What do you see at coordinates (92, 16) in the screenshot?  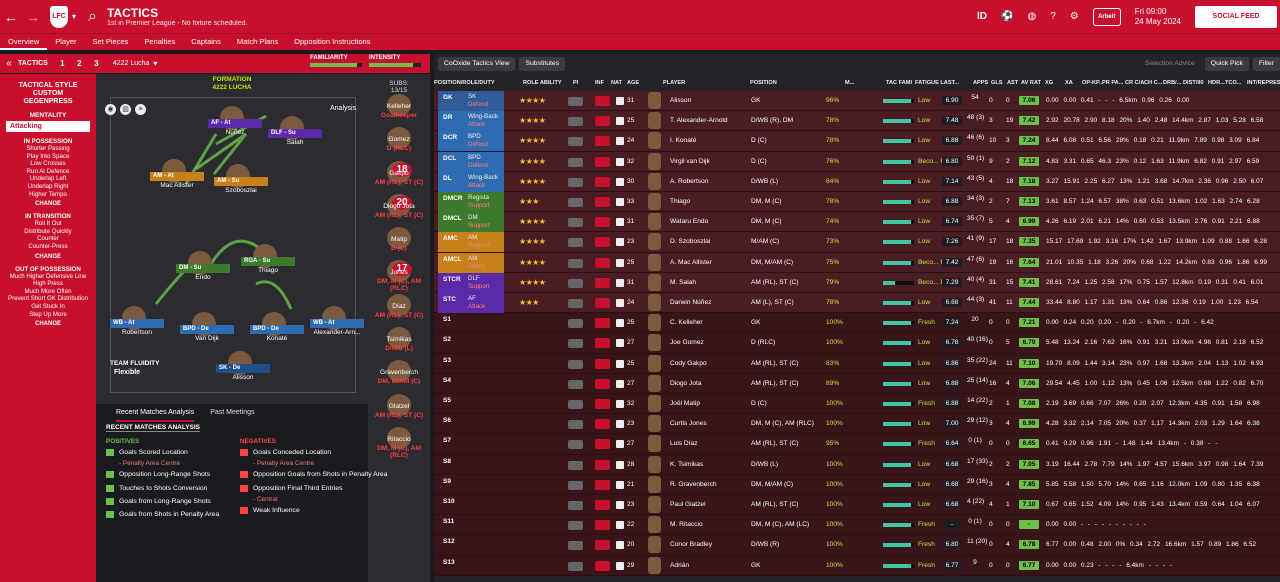 I see `search-icon: ⌕` at bounding box center [92, 16].